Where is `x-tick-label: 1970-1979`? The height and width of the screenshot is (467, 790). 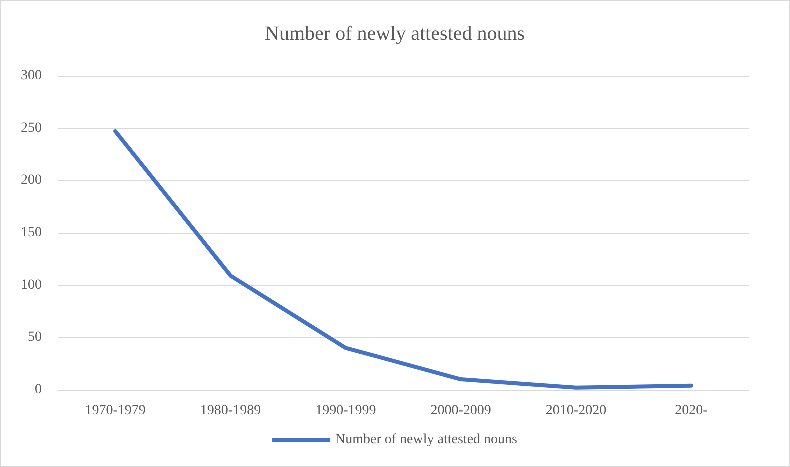
x-tick-label: 1970-1979 is located at coordinates (115, 411).